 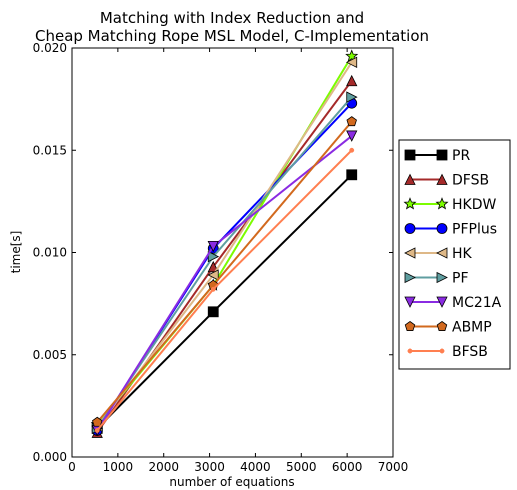 What do you see at coordinates (393, 467) in the screenshot?
I see `x-tick-label: 7000` at bounding box center [393, 467].